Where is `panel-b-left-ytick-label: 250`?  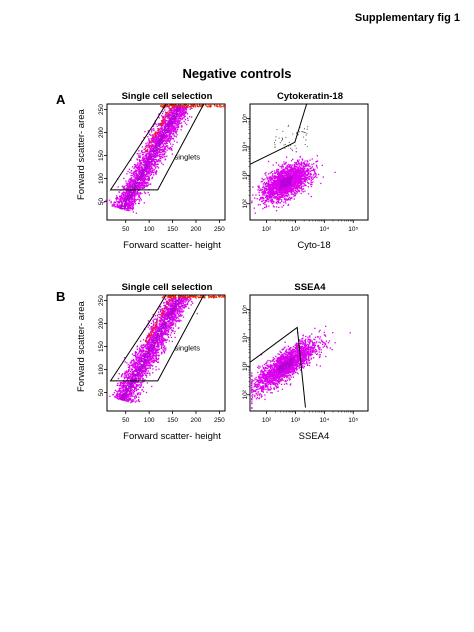
panel-b-left-ytick-label: 250 is located at coordinates (101, 300).